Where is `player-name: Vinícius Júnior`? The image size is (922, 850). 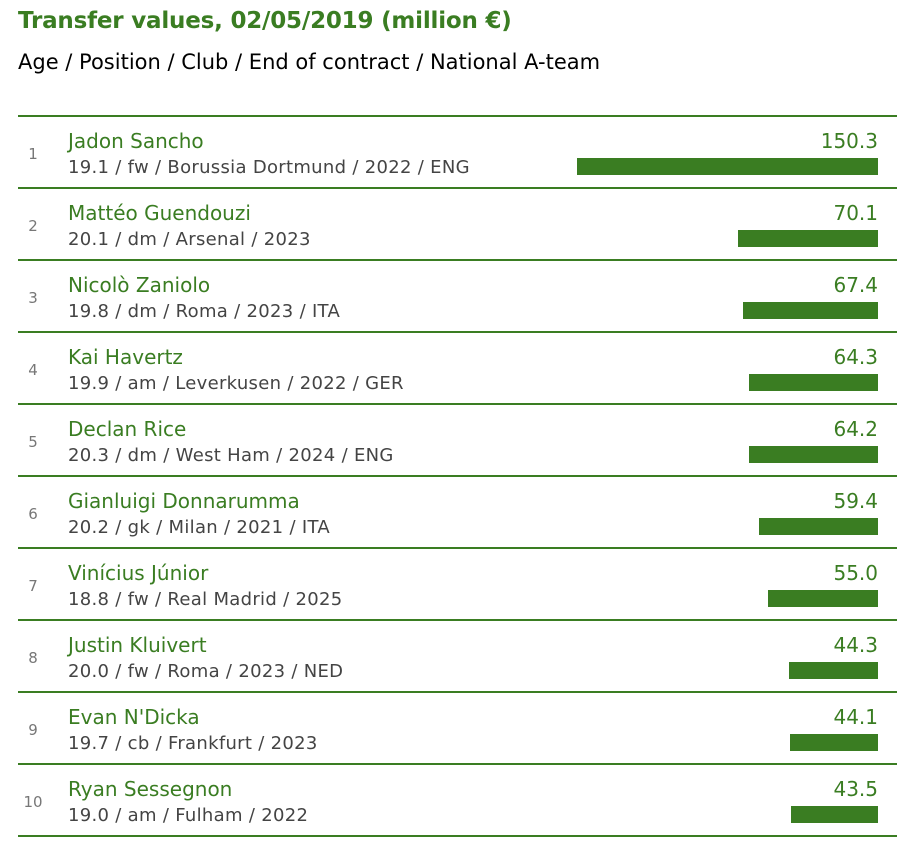 player-name: Vinícius Júnior is located at coordinates (138, 573).